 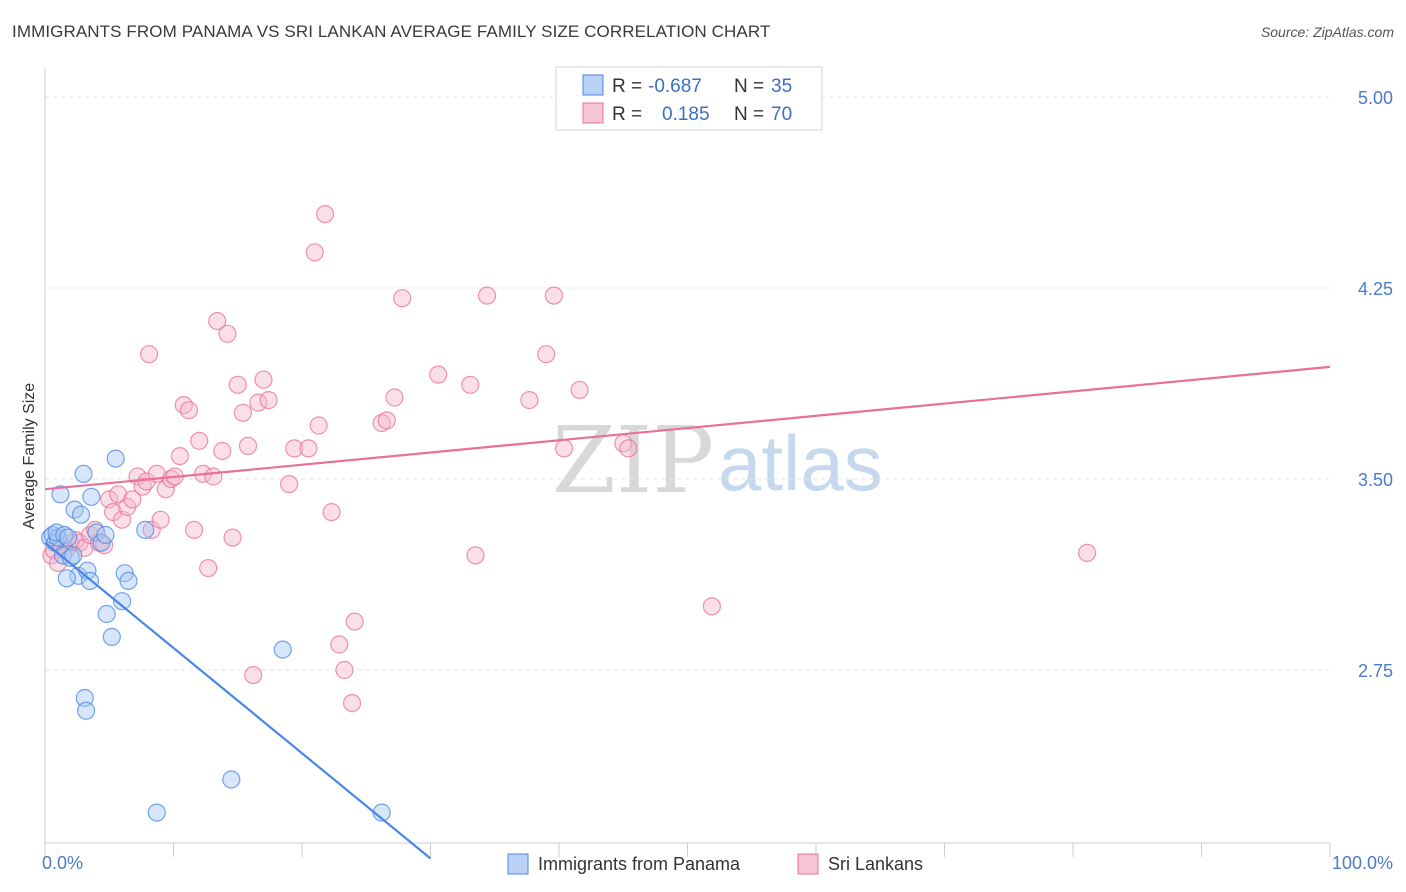 What do you see at coordinates (749, 114) in the screenshot?
I see `legend-n-label-2: N =` at bounding box center [749, 114].